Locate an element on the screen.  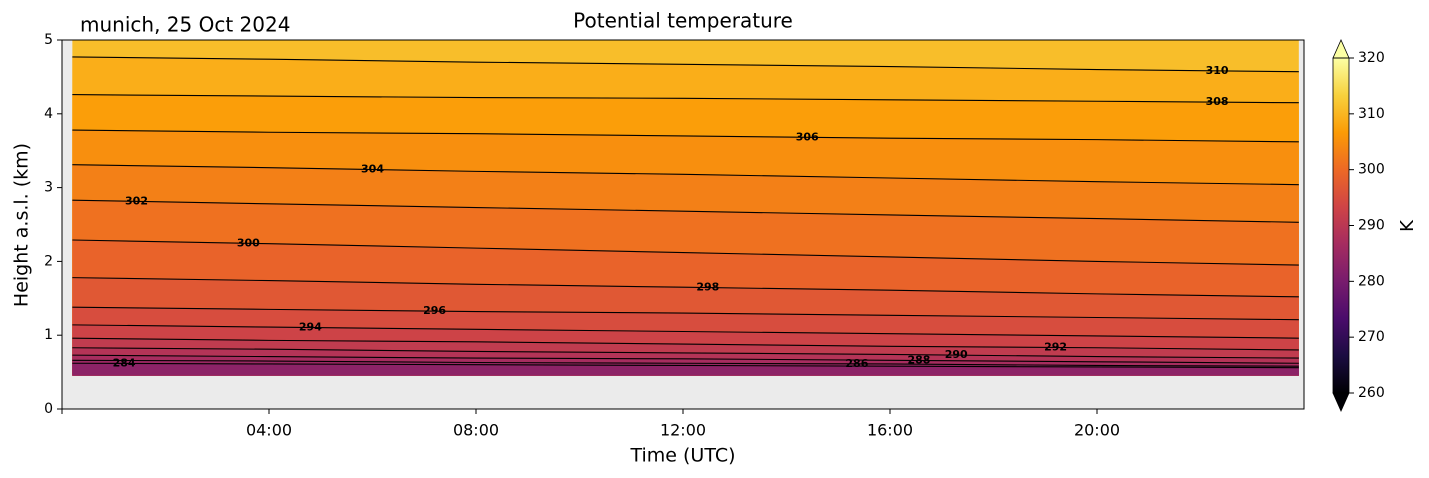
contour-label: 288 is located at coordinates (918, 359).